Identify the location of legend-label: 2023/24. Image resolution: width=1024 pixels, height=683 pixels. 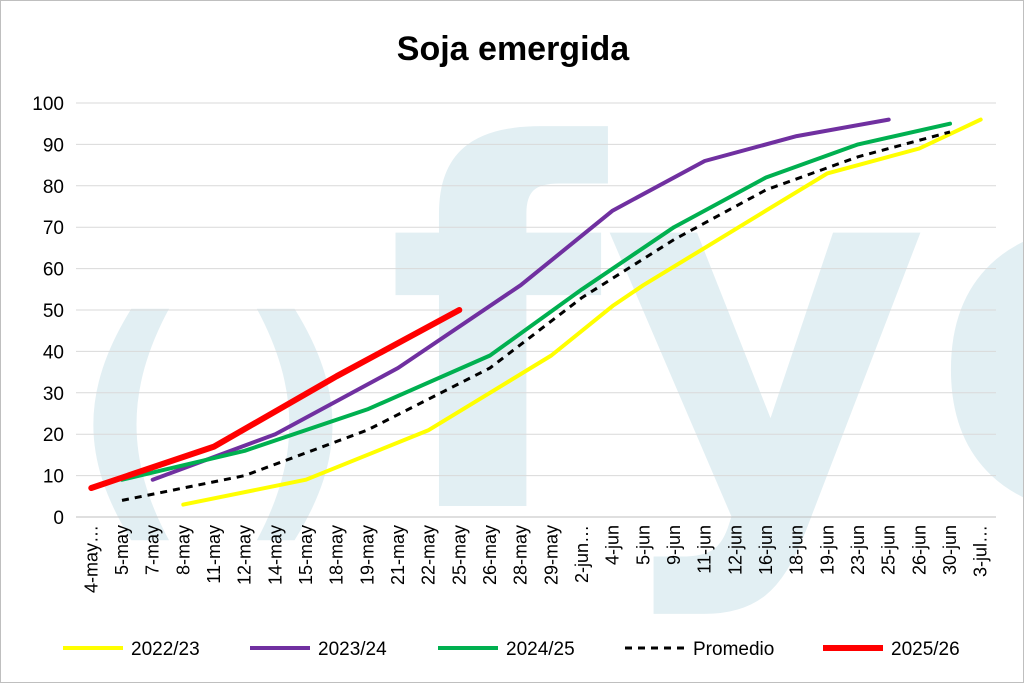
(352, 649).